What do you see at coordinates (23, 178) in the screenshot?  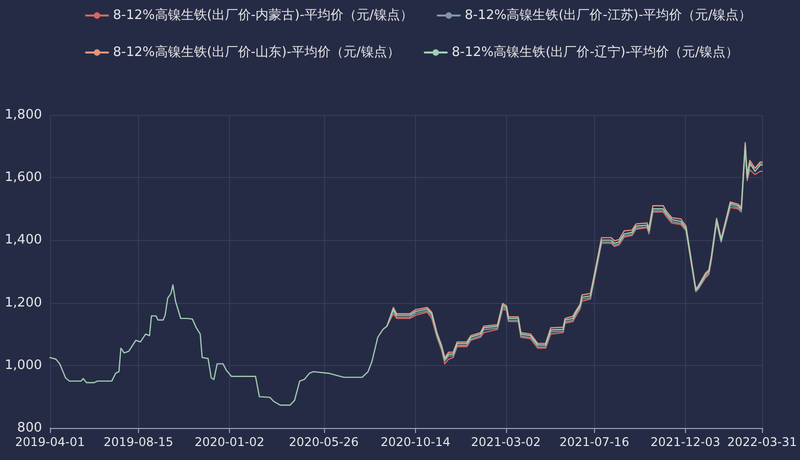 I see `y-tick-label: 1,600` at bounding box center [23, 178].